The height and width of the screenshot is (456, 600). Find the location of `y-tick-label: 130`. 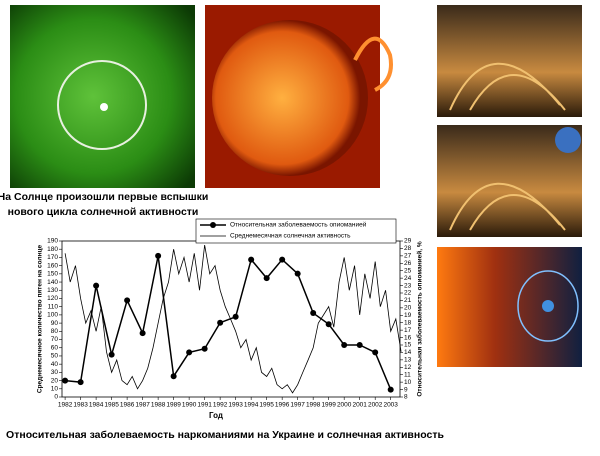

y-tick-label: 130 is located at coordinates (52, 290).